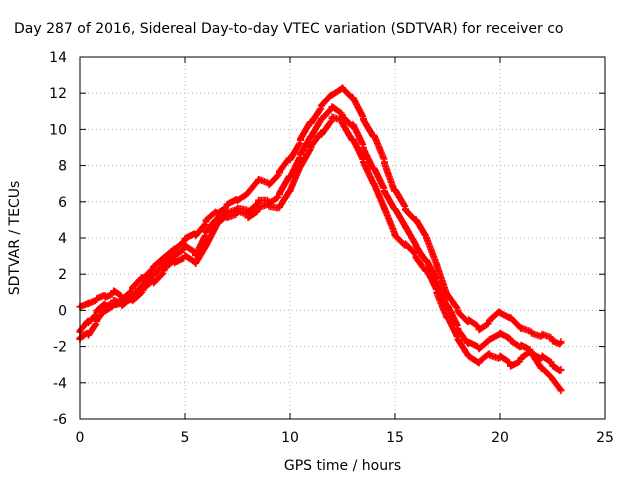 The height and width of the screenshot is (480, 640). What do you see at coordinates (290, 438) in the screenshot?
I see `x-tick-label: 10` at bounding box center [290, 438].